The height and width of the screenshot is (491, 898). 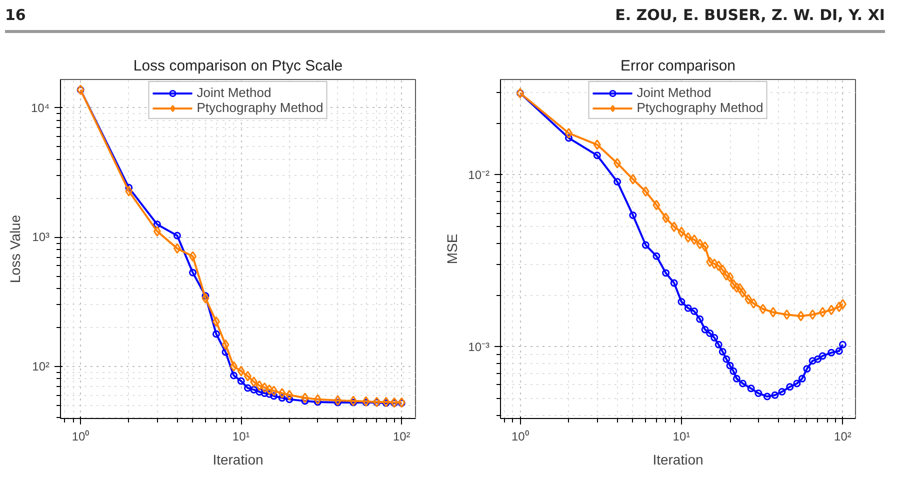 I want to click on chart-title: Loss comparison on Ptyc Scale, so click(x=238, y=66).